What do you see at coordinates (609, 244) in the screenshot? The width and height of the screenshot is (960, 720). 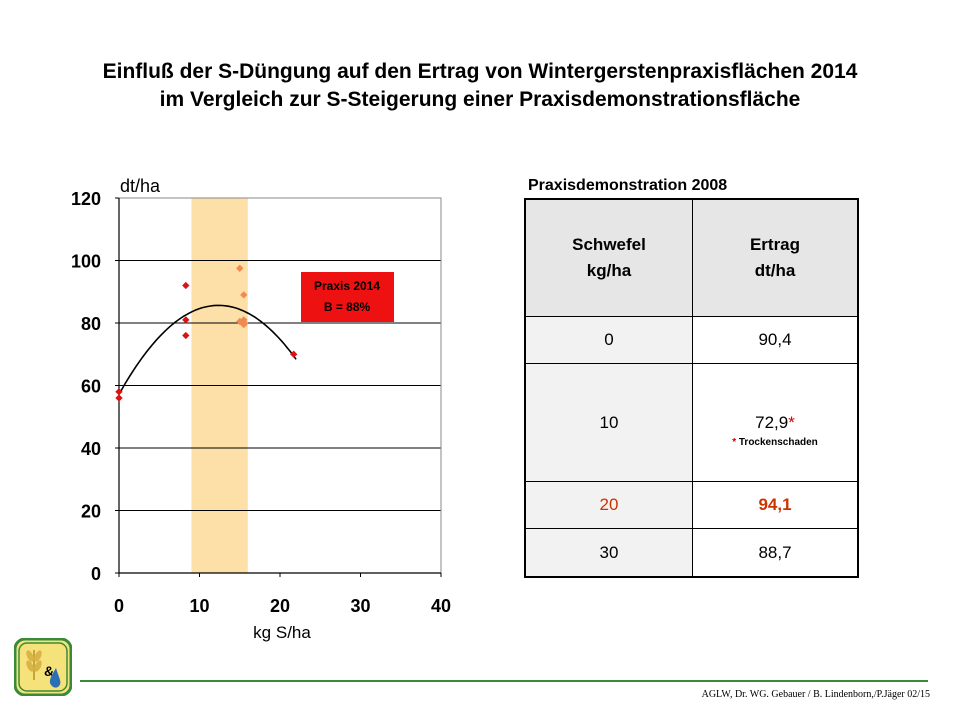 I see `header-schwefel-line-1: Schwefel` at bounding box center [609, 244].